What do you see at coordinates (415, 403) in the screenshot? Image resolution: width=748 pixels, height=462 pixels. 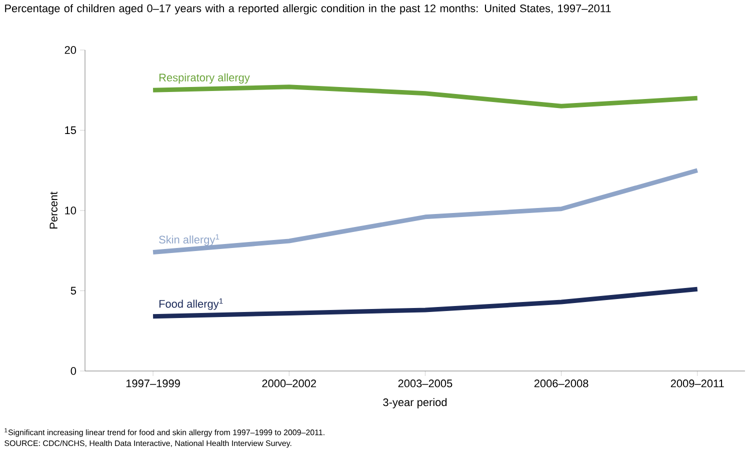 I see `x-axis-title: 3-year period` at bounding box center [415, 403].